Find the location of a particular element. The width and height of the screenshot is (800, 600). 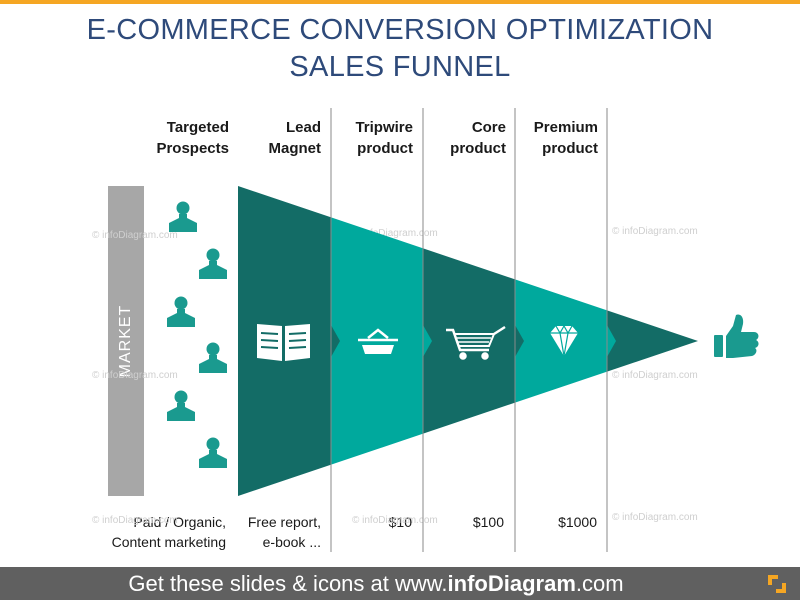

thumbs-up-icon is located at coordinates (736, 336).